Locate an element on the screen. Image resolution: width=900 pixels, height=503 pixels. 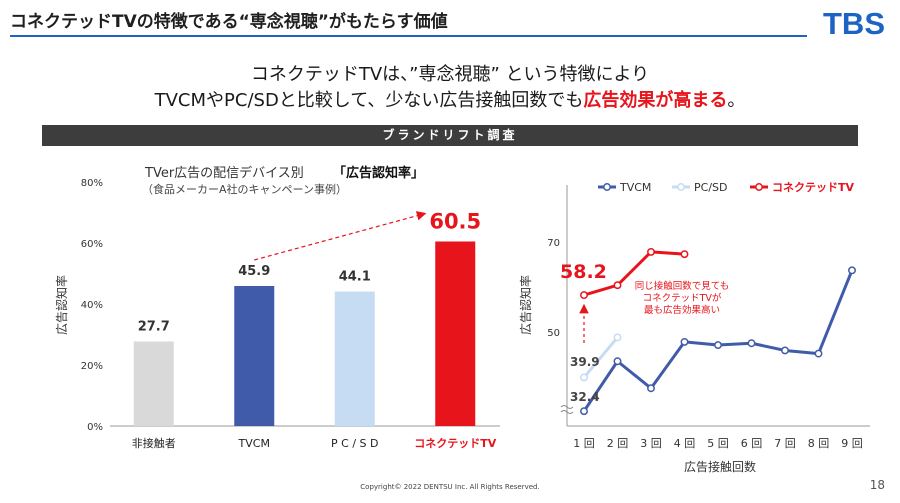
line-x-tick-label: 8 回 is located at coordinates (819, 443).